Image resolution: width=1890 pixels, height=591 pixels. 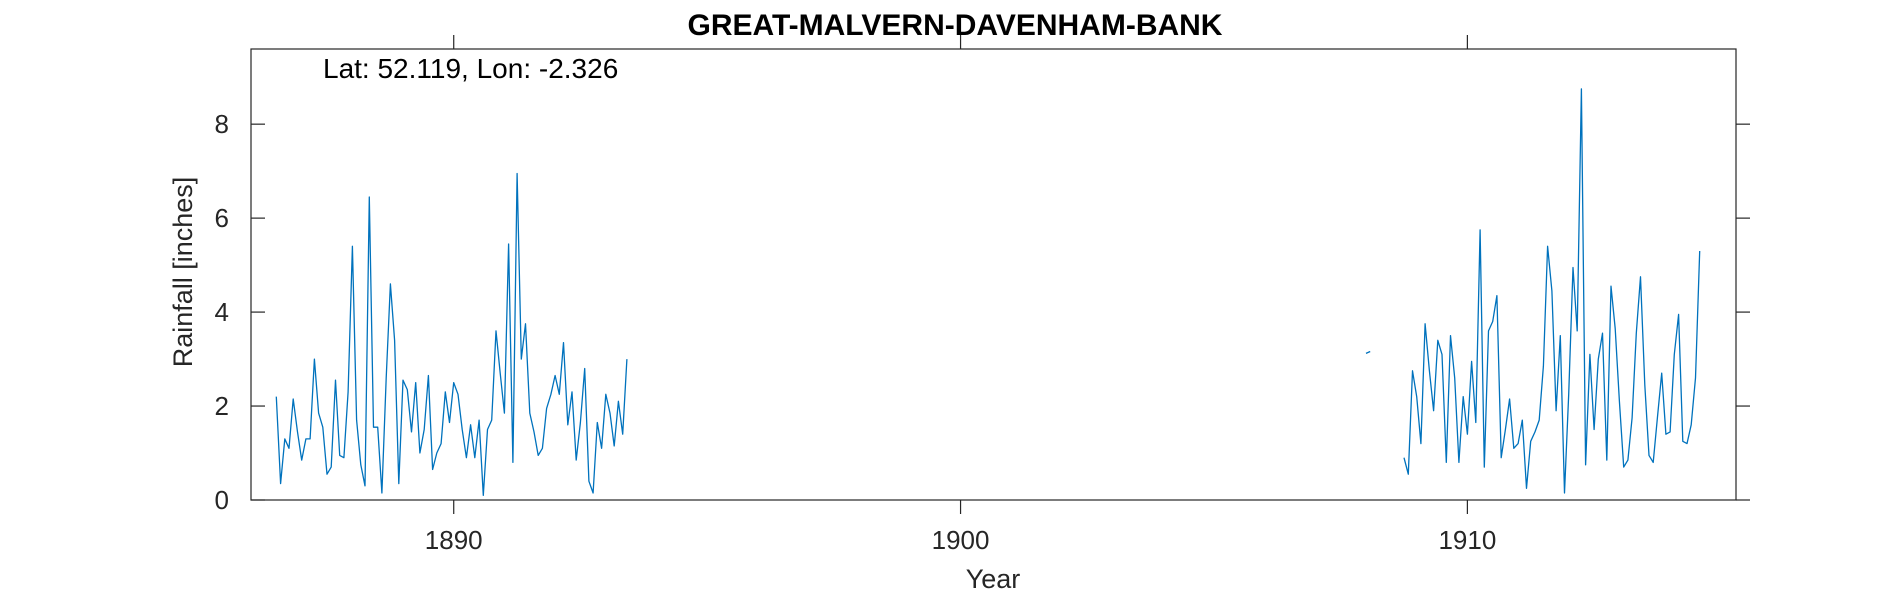 What do you see at coordinates (222, 406) in the screenshot?
I see `y-tick-label: 2` at bounding box center [222, 406].